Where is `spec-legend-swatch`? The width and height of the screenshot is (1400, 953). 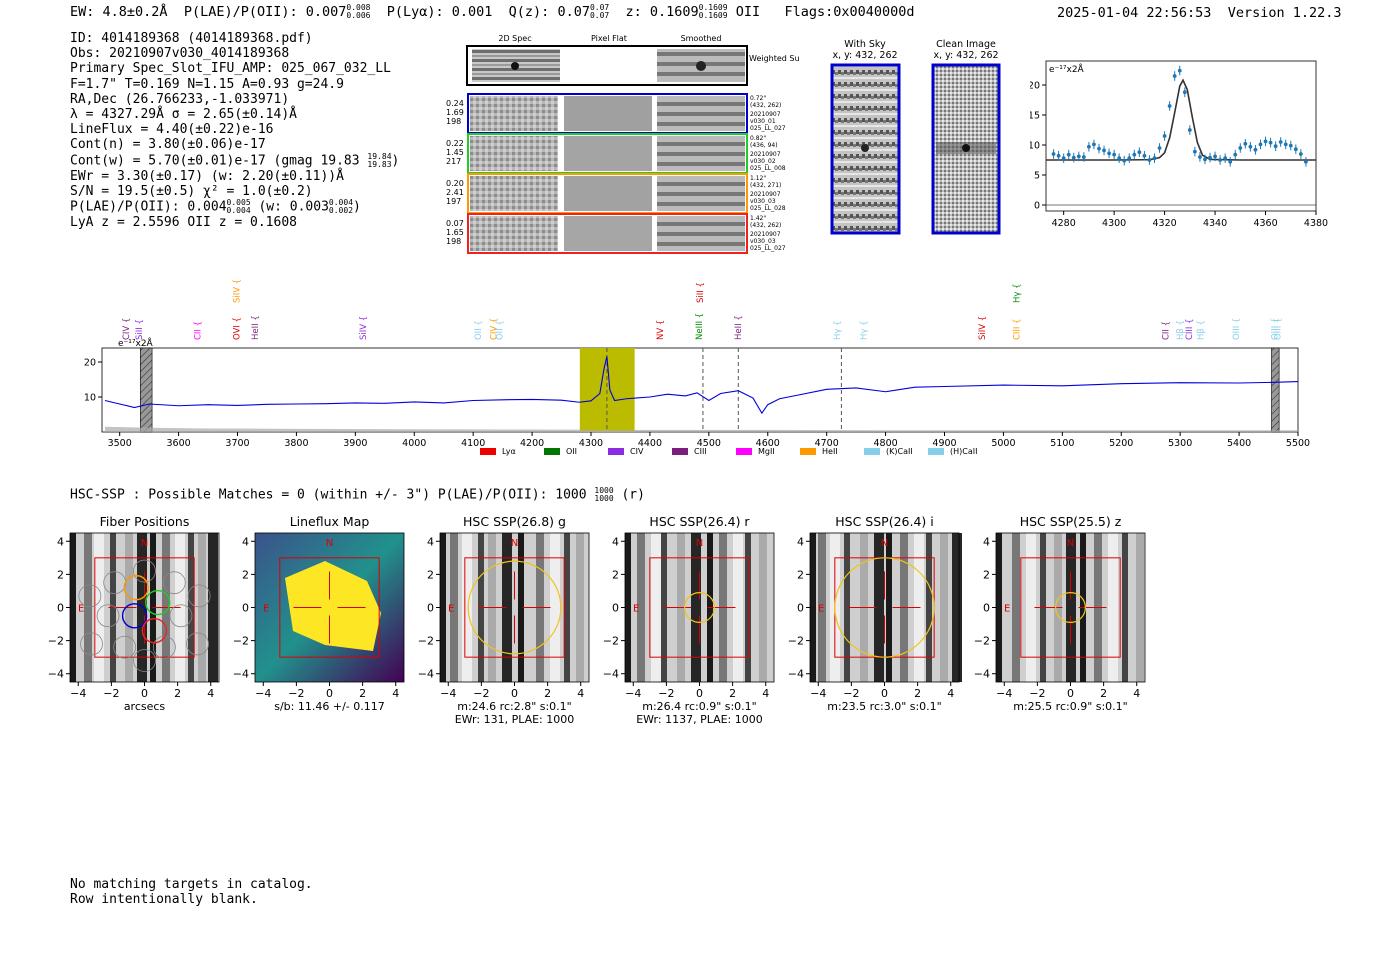
spec-legend-swatch is located at coordinates (616, 451).